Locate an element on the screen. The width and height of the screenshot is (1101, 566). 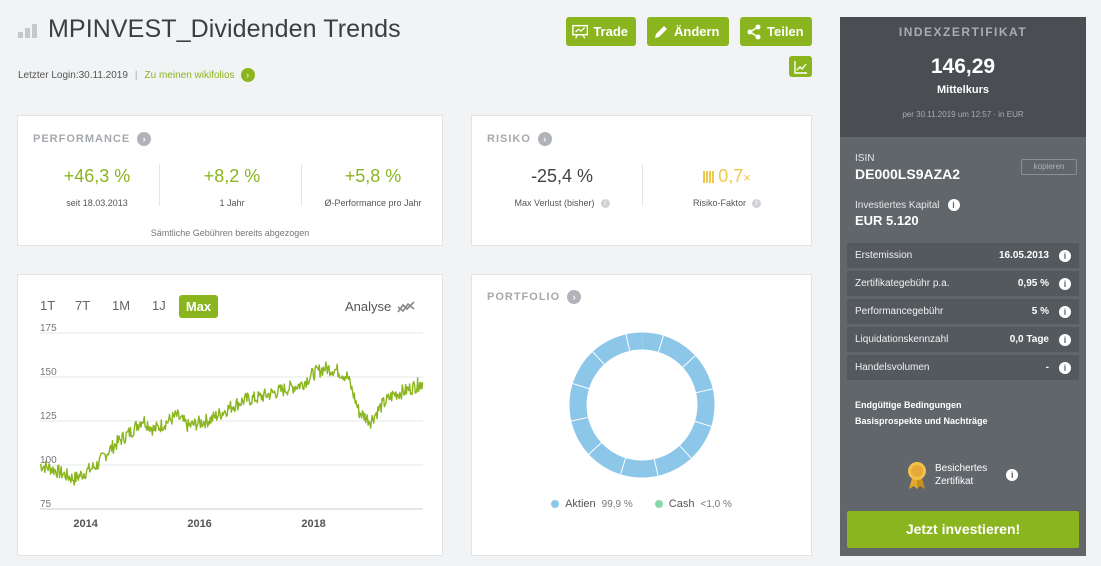
row-value: 0,95 % is located at coordinates (1033, 283).